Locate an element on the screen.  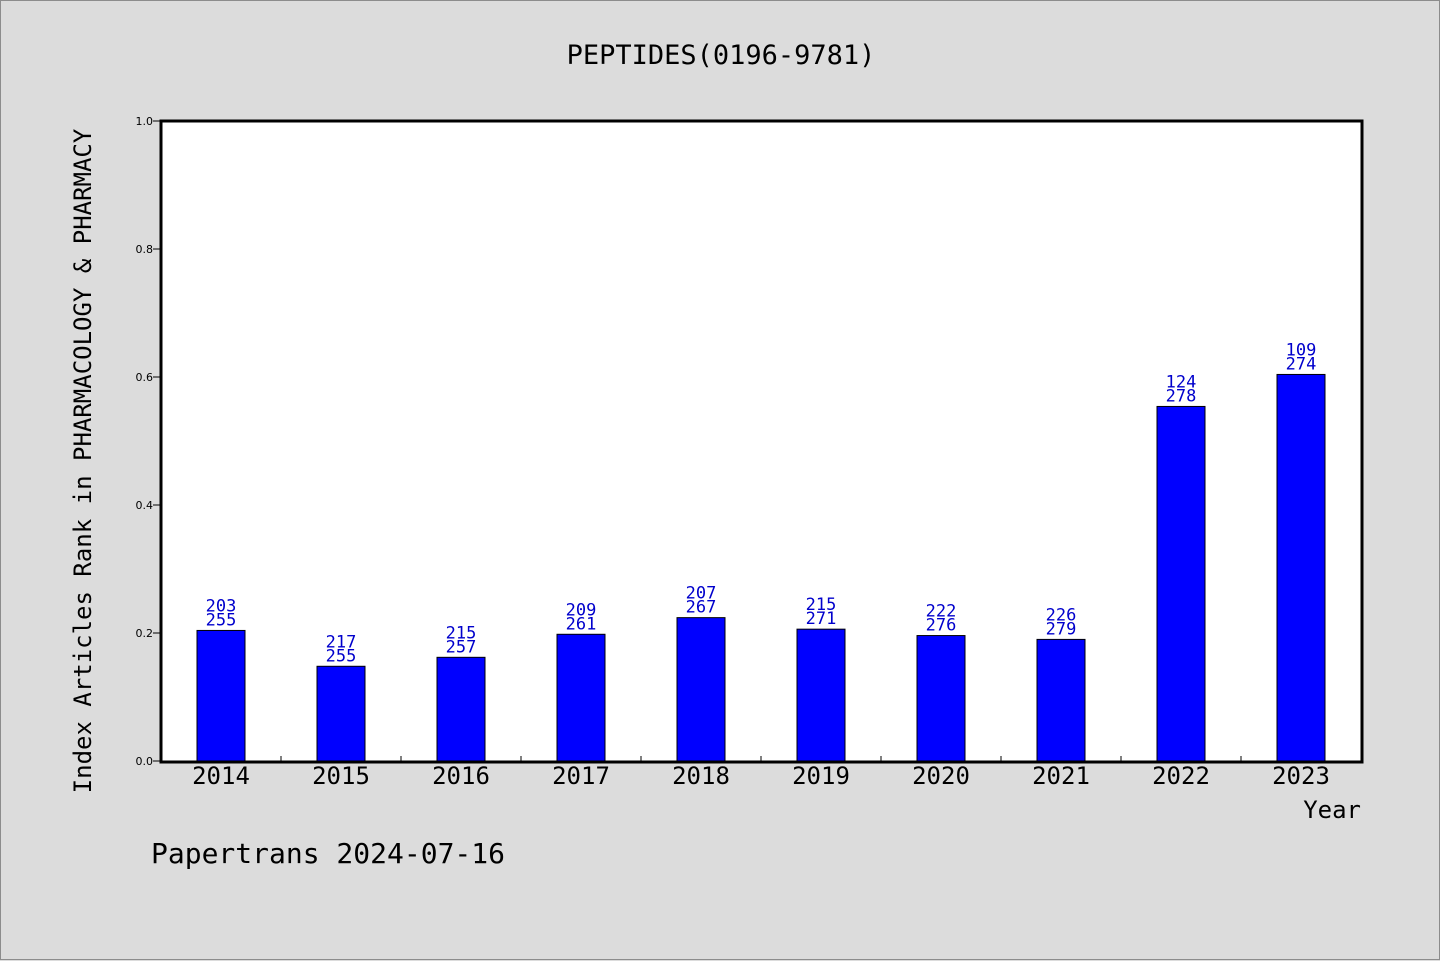
y-tick-label: 0.0 is located at coordinates (145, 761).